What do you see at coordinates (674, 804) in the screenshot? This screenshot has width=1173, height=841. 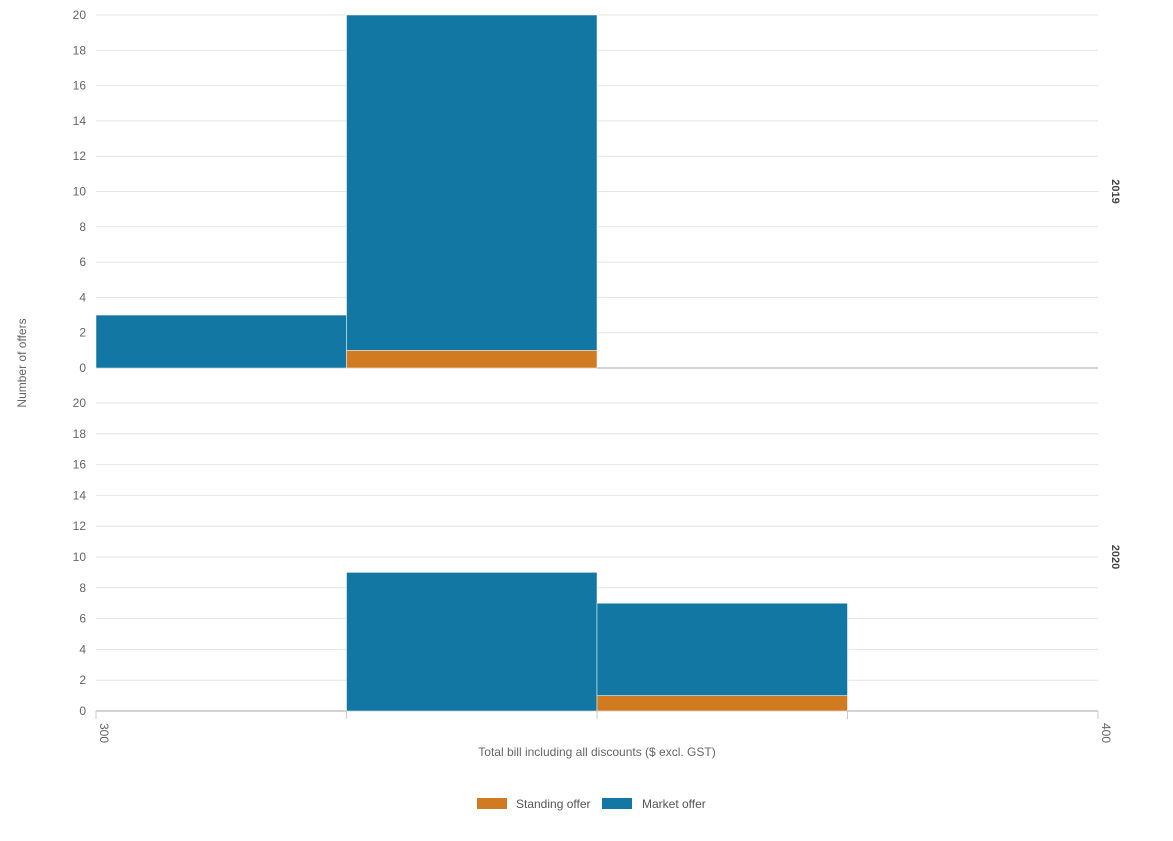 I see `legend-label: Market offer` at bounding box center [674, 804].